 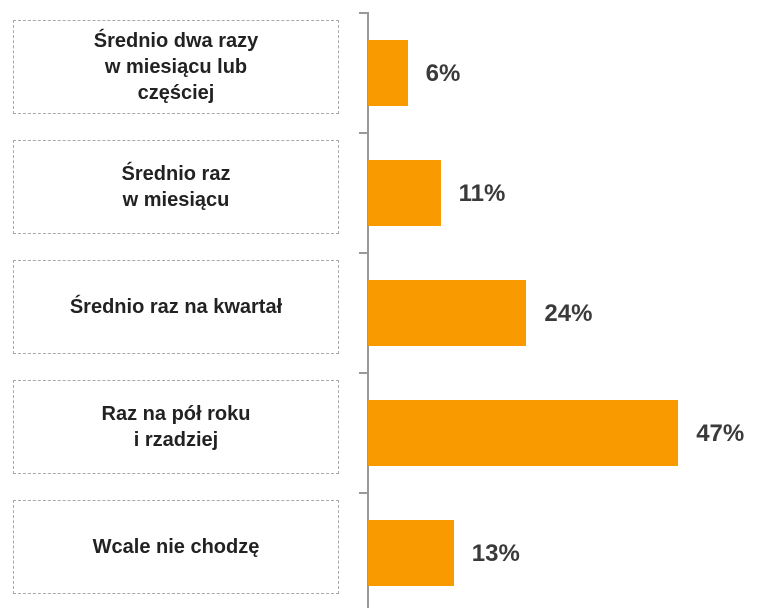 What do you see at coordinates (443, 73) in the screenshot?
I see `value-label: 6%` at bounding box center [443, 73].